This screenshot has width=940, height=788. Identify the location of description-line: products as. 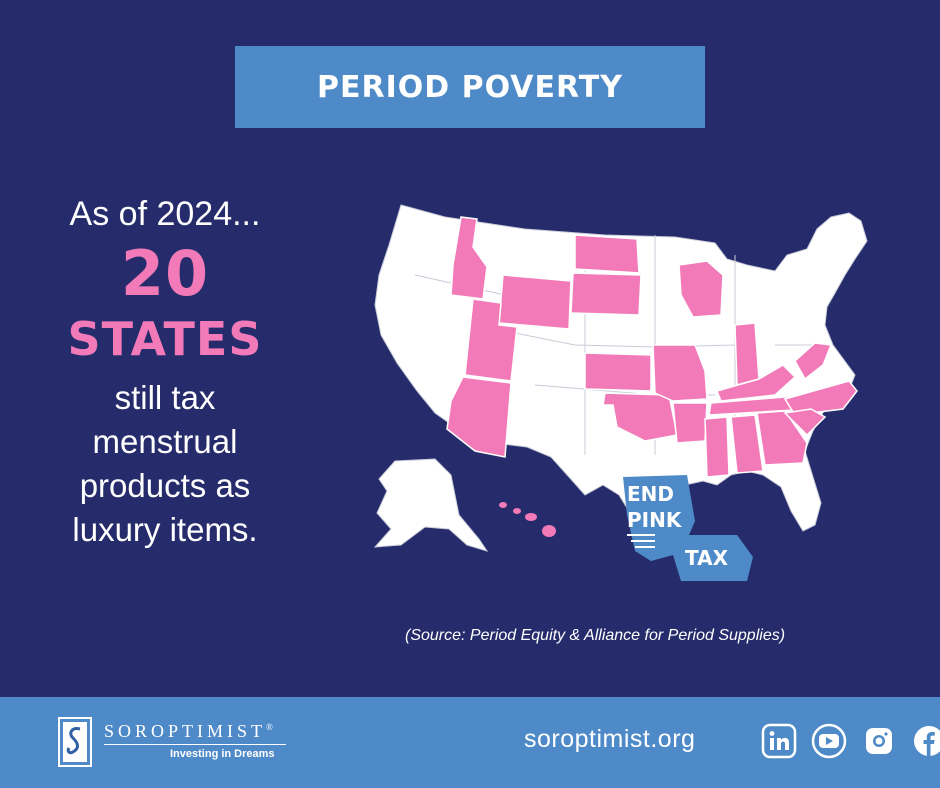
(165, 485).